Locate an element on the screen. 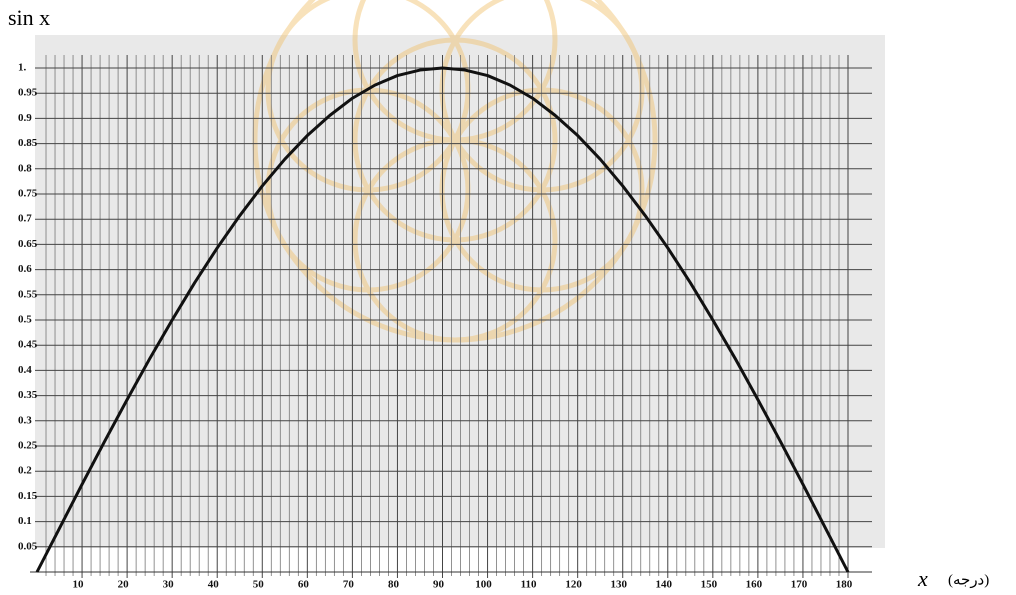 This screenshot has width=1016, height=595. y-tick-label: 0.6 is located at coordinates (25, 269).